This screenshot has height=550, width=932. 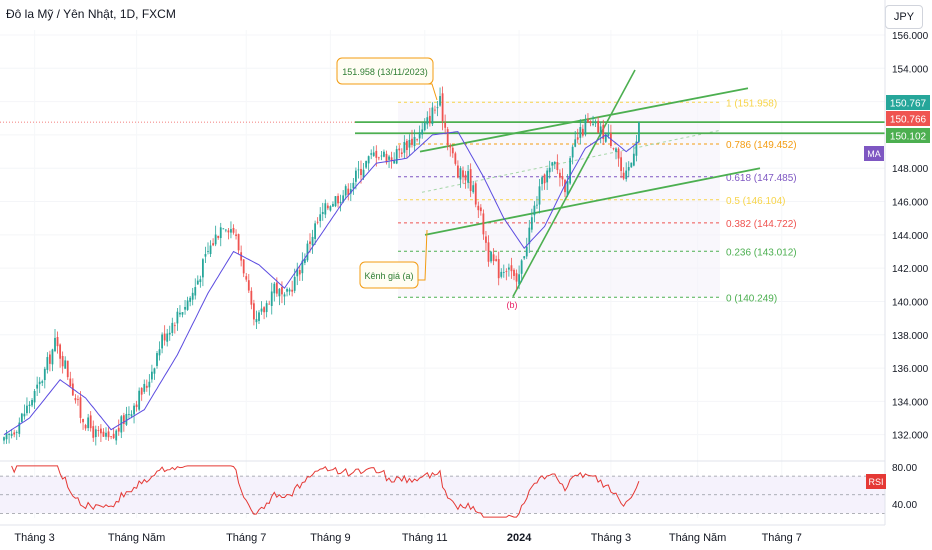 I want to click on fib-level-label: 0.382 (144.722), so click(x=761, y=224).